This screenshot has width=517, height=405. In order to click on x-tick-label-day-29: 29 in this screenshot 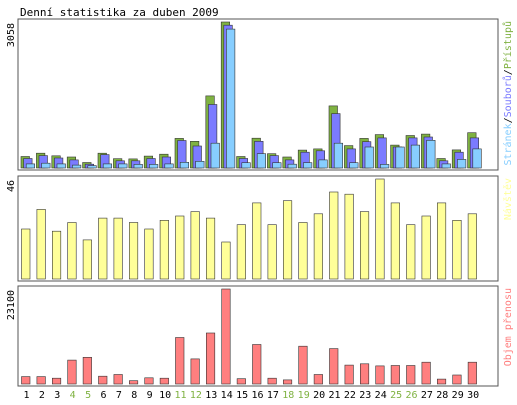, I will do `click(458, 395)`.